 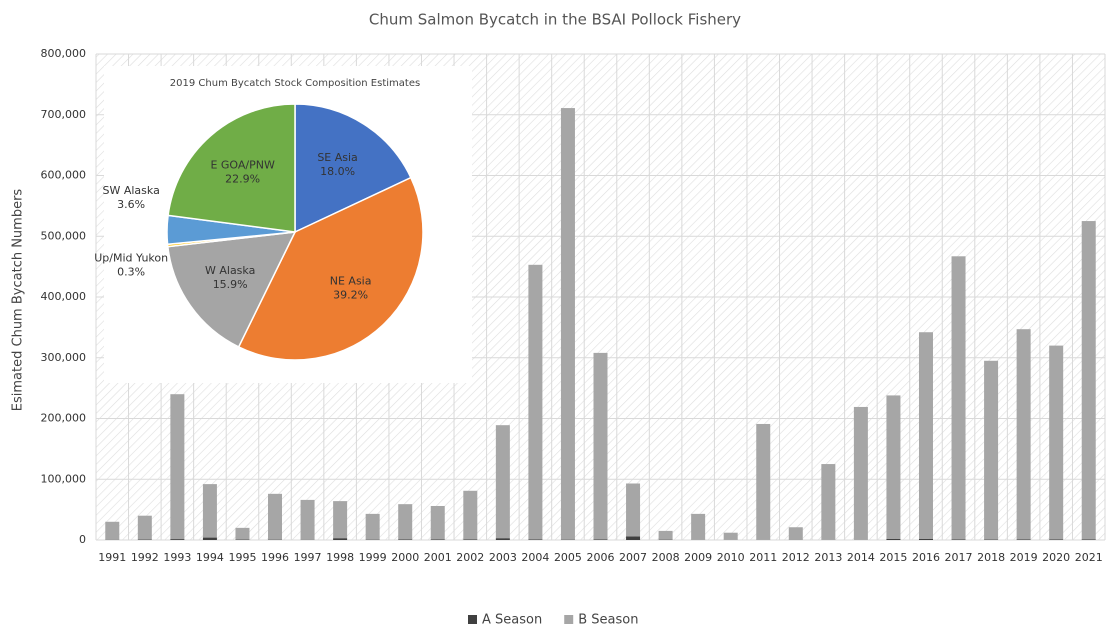 I want to click on x-tick-label: 2010, so click(x=731, y=557).